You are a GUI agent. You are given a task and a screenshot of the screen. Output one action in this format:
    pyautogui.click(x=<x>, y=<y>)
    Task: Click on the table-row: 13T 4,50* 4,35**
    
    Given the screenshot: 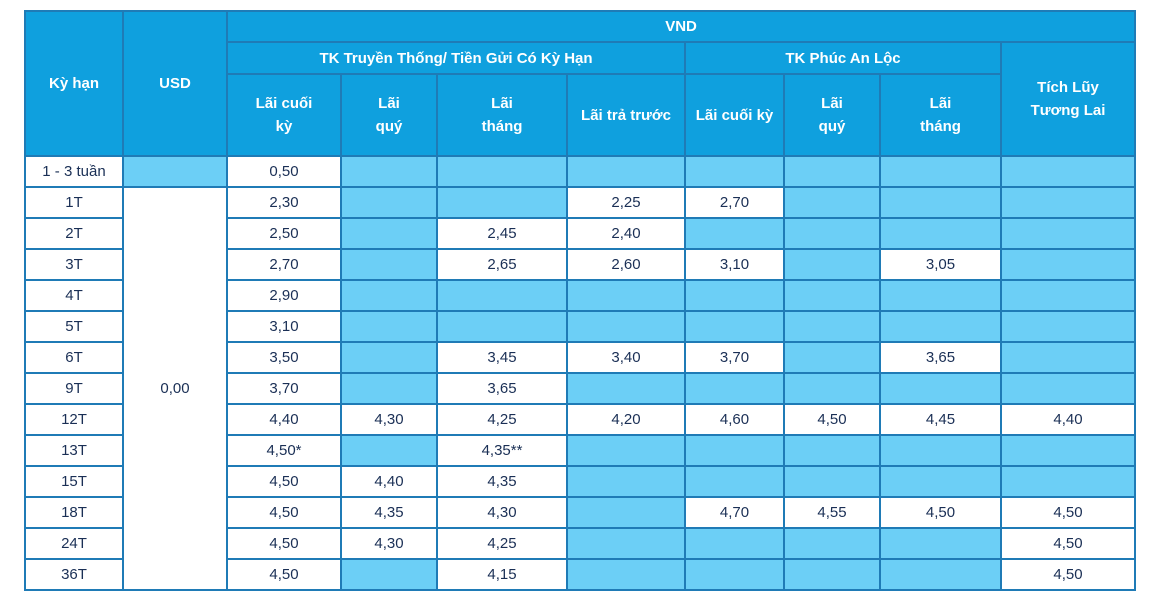 What is the action you would take?
    pyautogui.click(x=580, y=450)
    